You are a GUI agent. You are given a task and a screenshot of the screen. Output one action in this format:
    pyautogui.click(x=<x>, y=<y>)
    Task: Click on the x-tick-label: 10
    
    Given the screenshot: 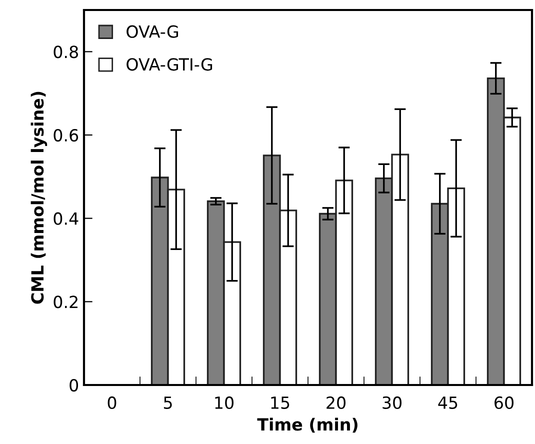 What is the action you would take?
    pyautogui.click(x=224, y=403)
    